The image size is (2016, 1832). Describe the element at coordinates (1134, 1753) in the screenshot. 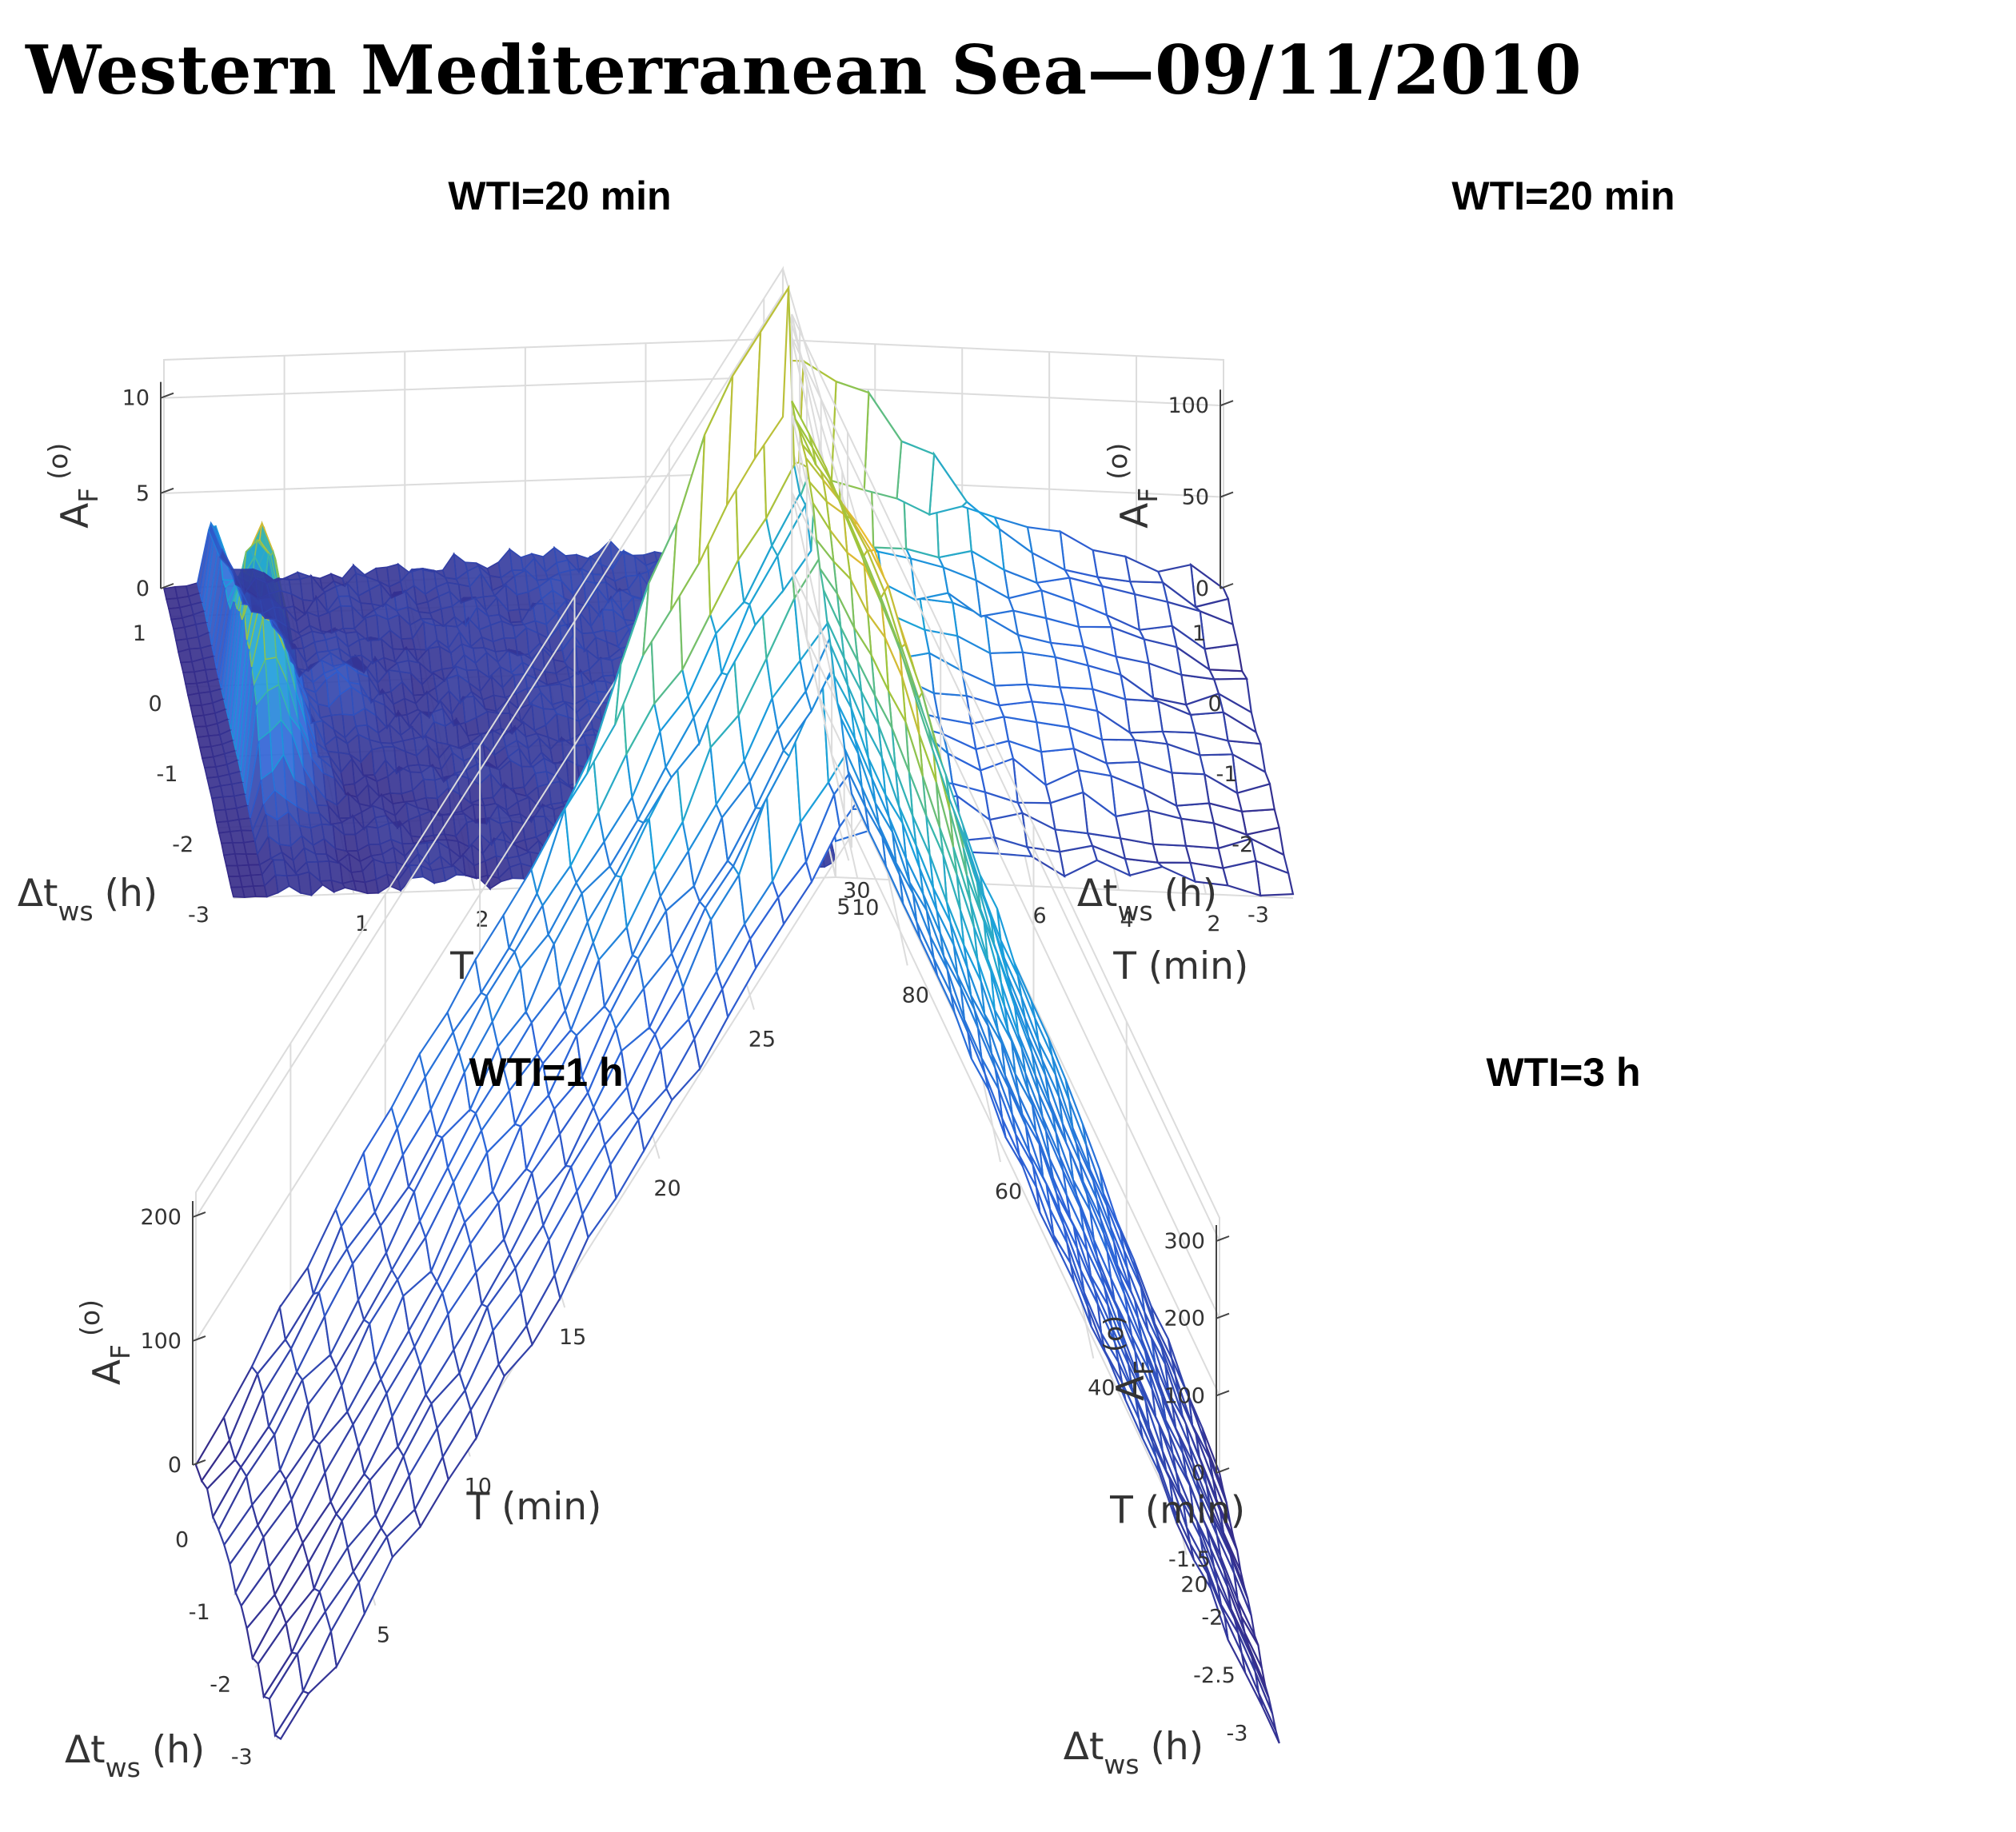

I see `dt-axis-label: Δtws (h)` at that location.